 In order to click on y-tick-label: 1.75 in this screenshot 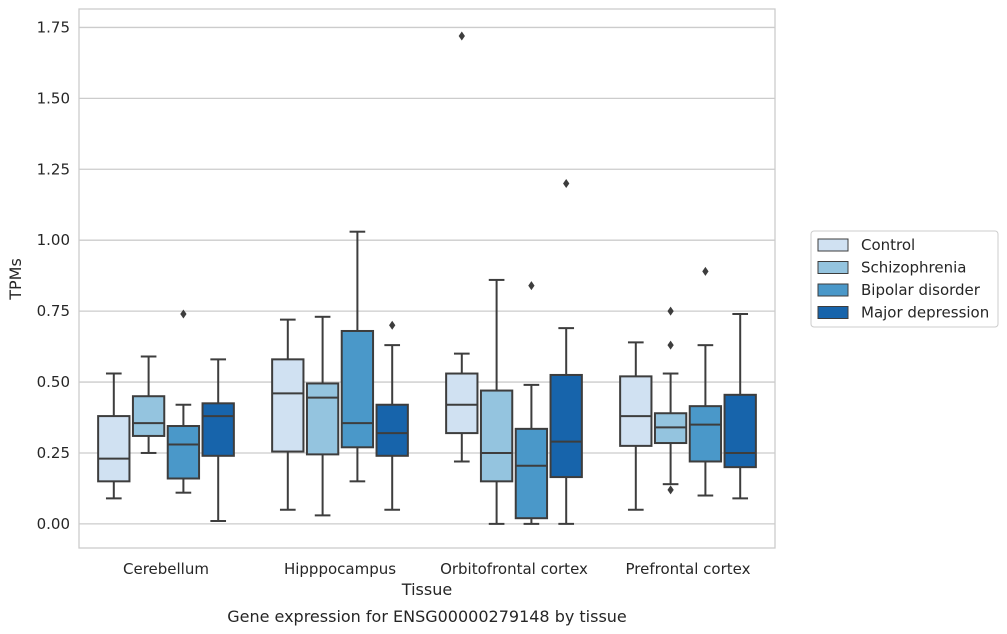, I will do `click(53, 27)`.